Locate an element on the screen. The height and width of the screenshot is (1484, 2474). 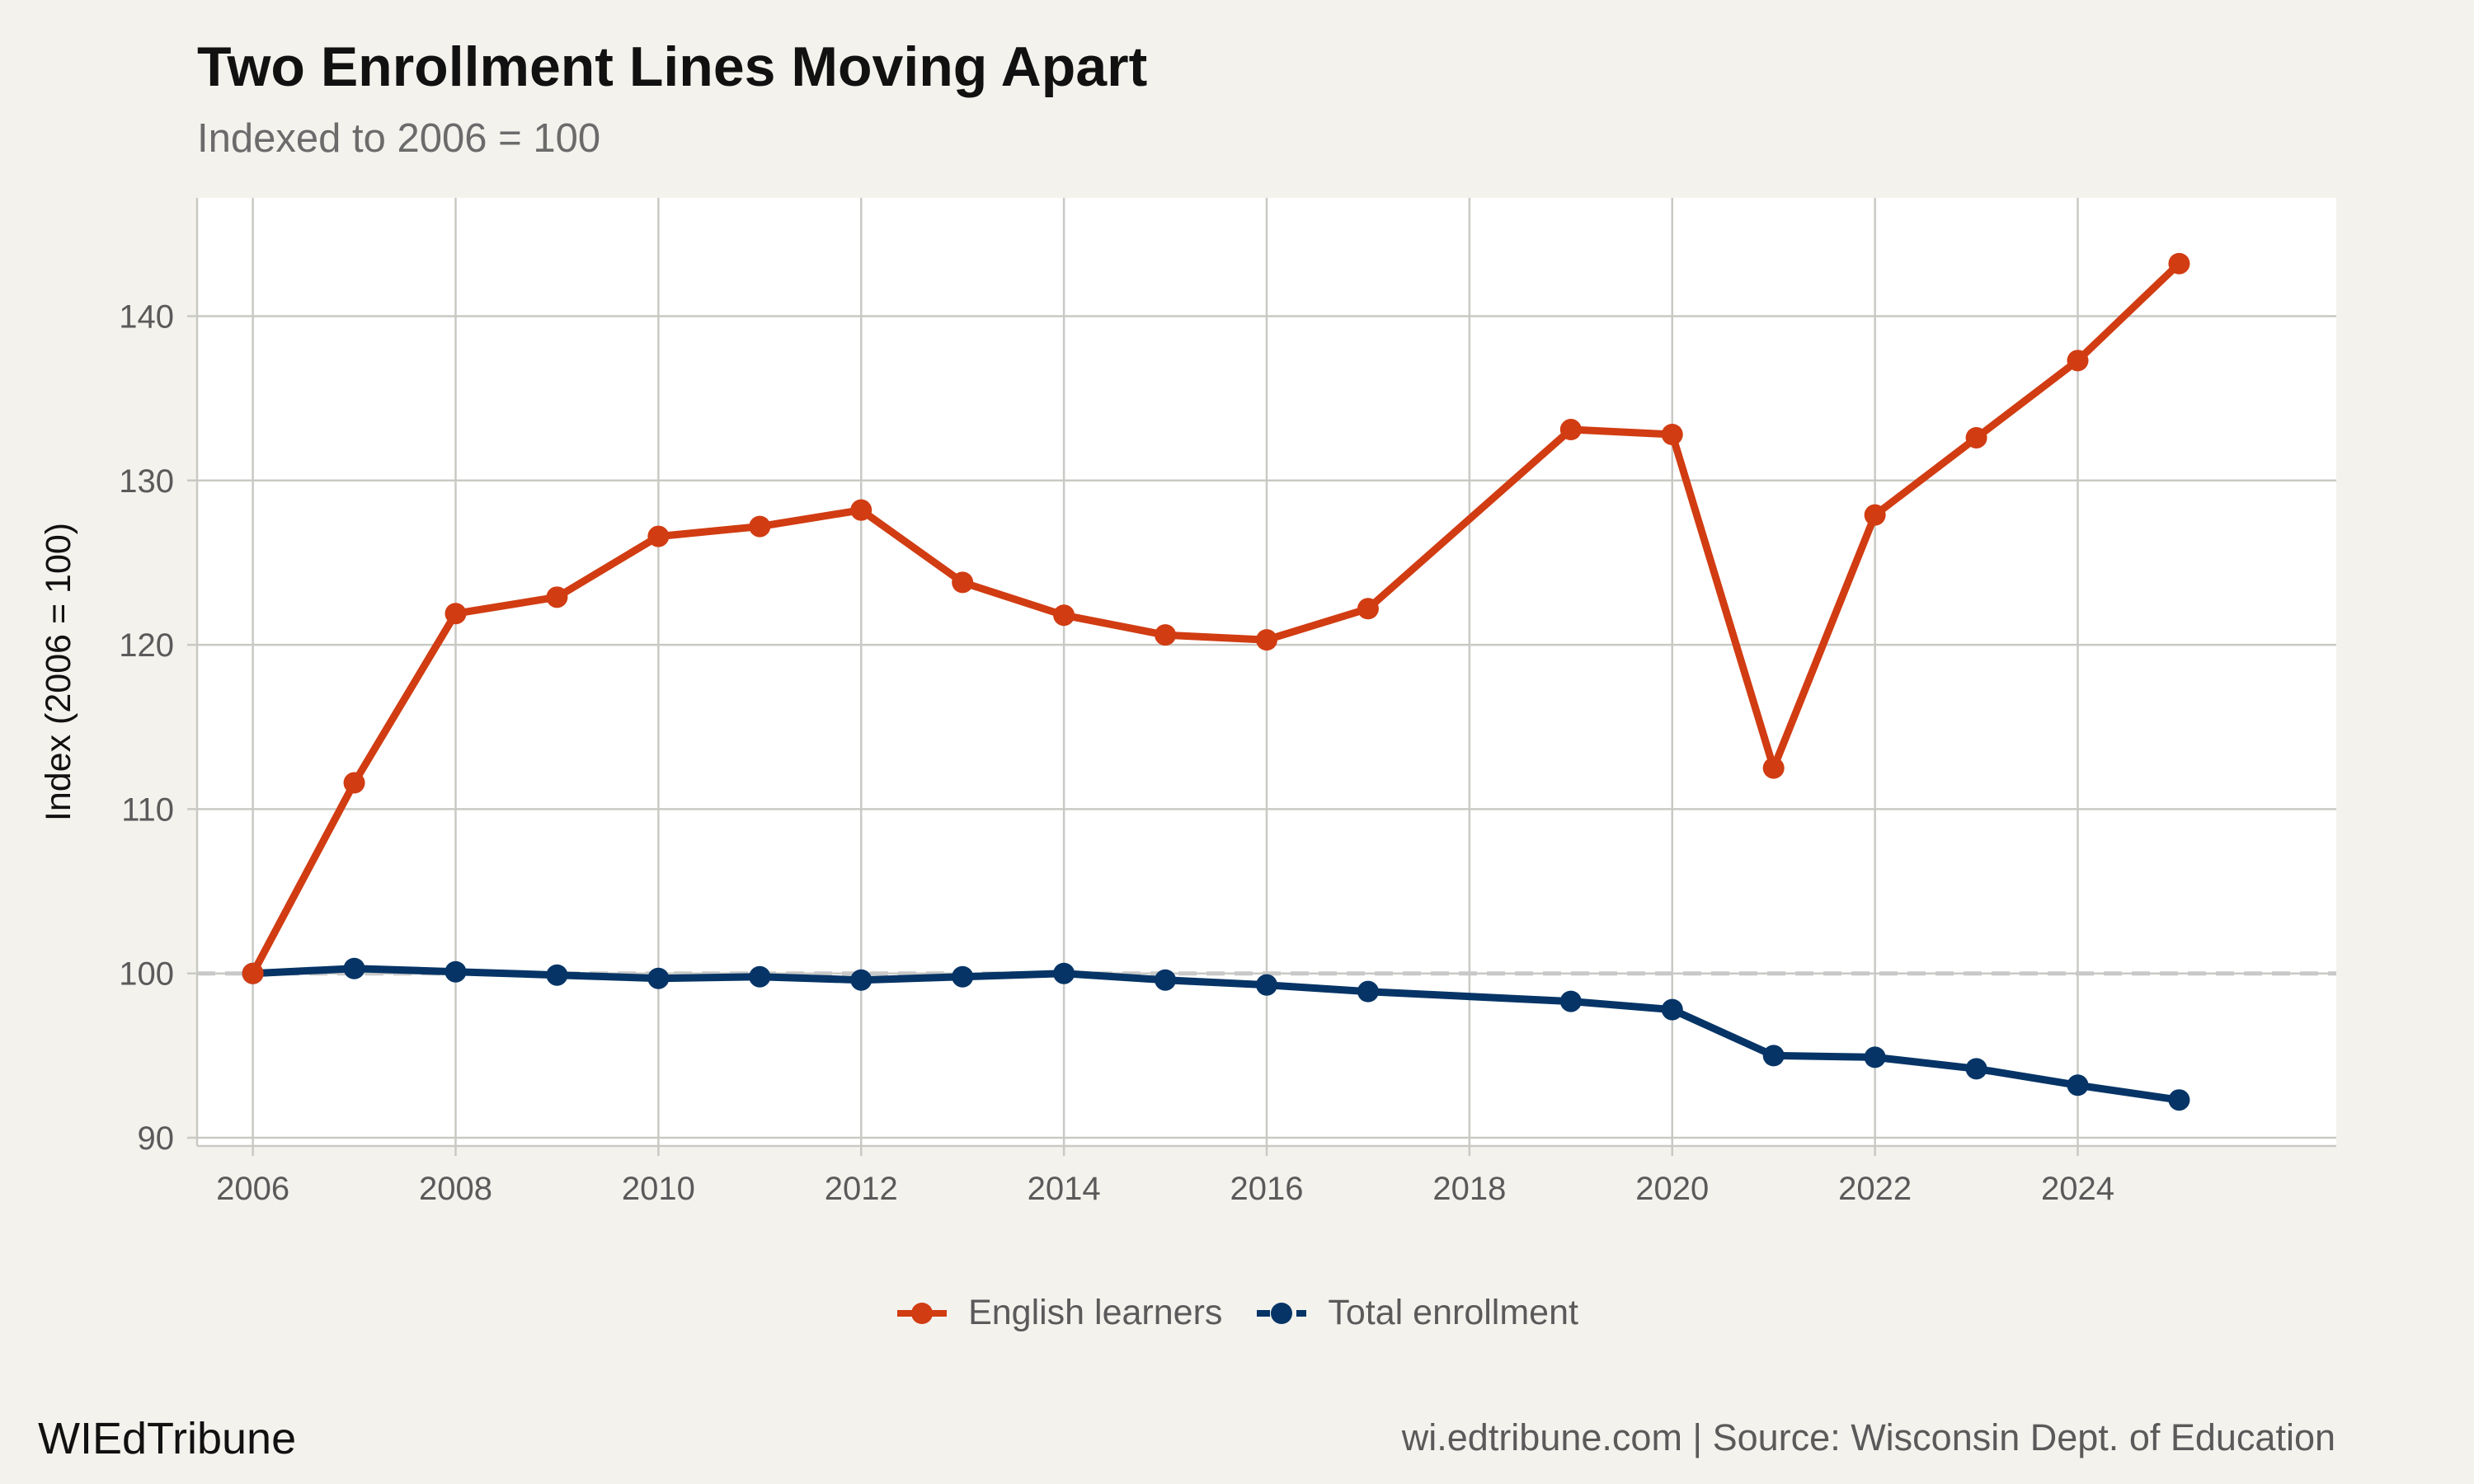
point-english-learners-2011 is located at coordinates (760, 526).